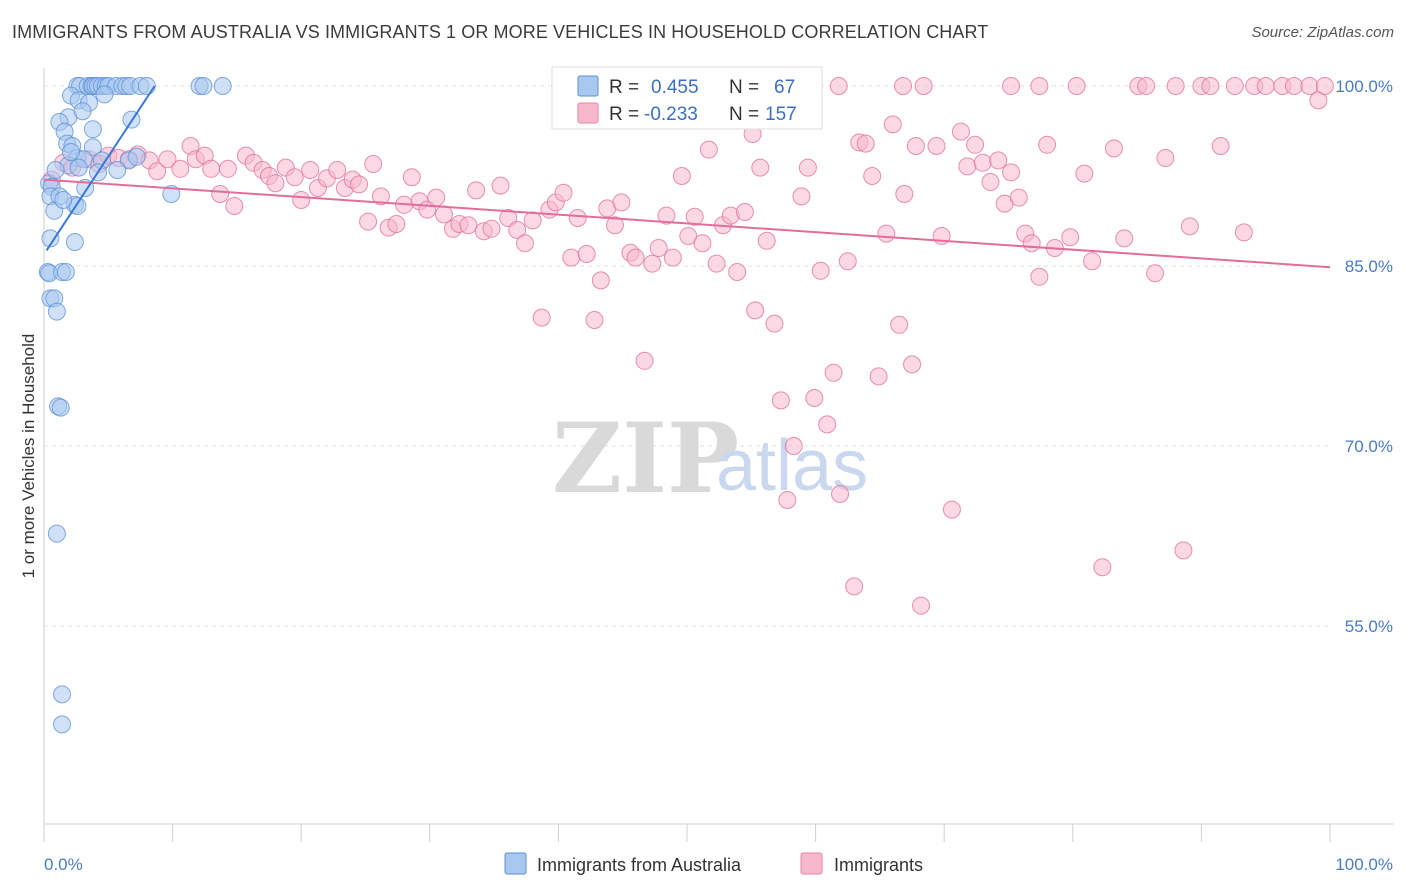  I want to click on y-tick-label: 85.0%, so click(1369, 266).